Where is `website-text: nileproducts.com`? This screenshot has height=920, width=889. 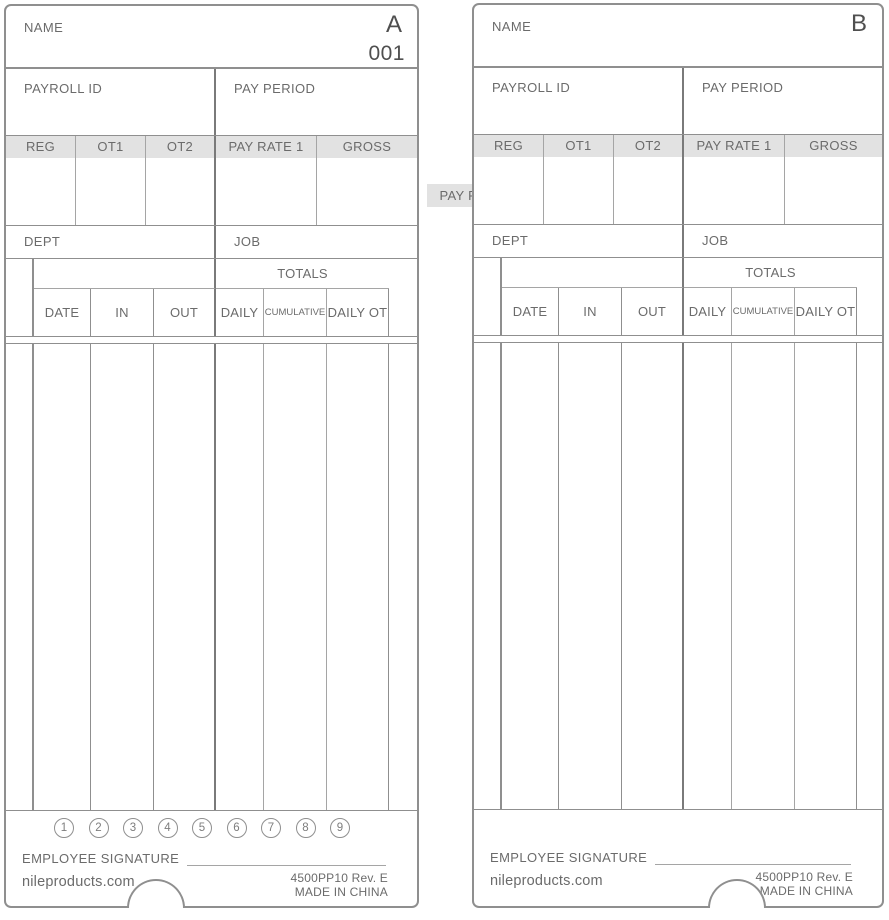
website-text: nileproducts.com is located at coordinates (546, 881).